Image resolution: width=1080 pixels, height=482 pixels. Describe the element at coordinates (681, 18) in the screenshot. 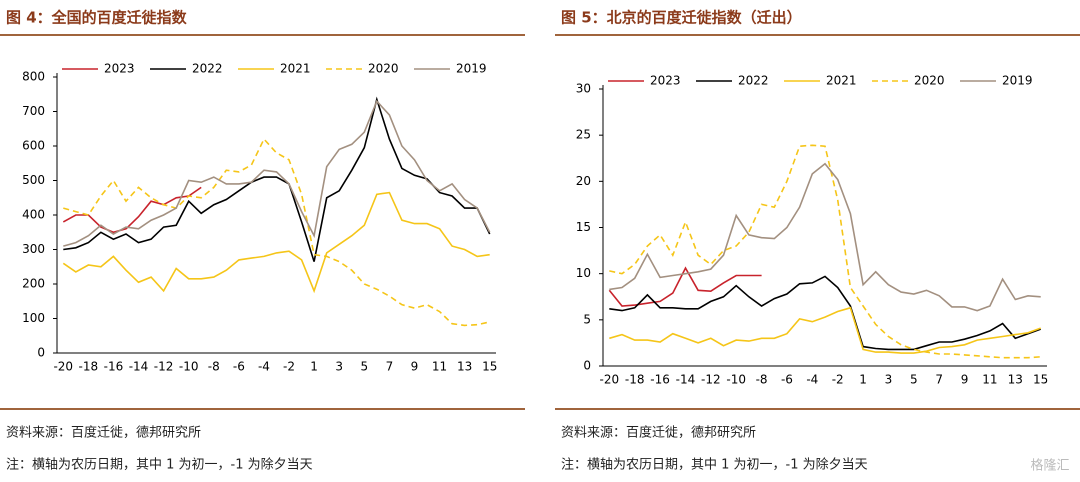

I see `chart-title: 图 5：北京的百度迁徙指数（迁出）` at that location.